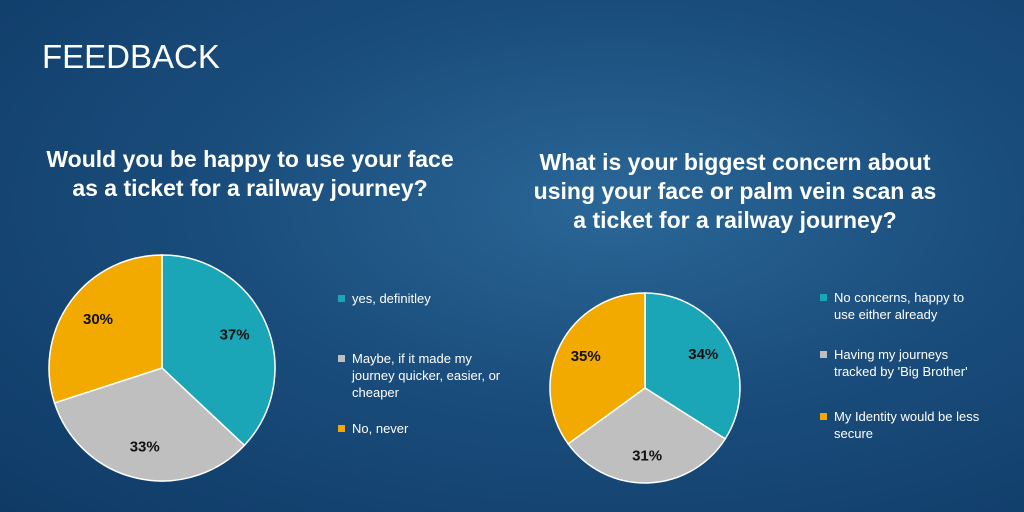 The image size is (1024, 512). Describe the element at coordinates (420, 428) in the screenshot. I see `legend-item: No, never` at that location.